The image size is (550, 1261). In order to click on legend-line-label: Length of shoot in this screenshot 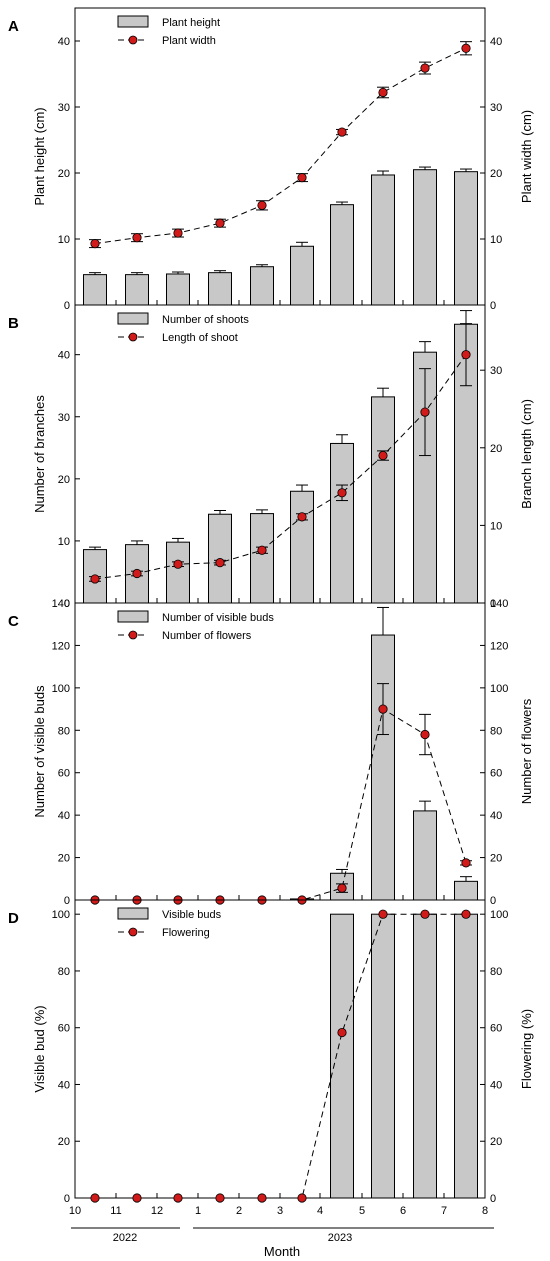, I will do `click(200, 338)`.